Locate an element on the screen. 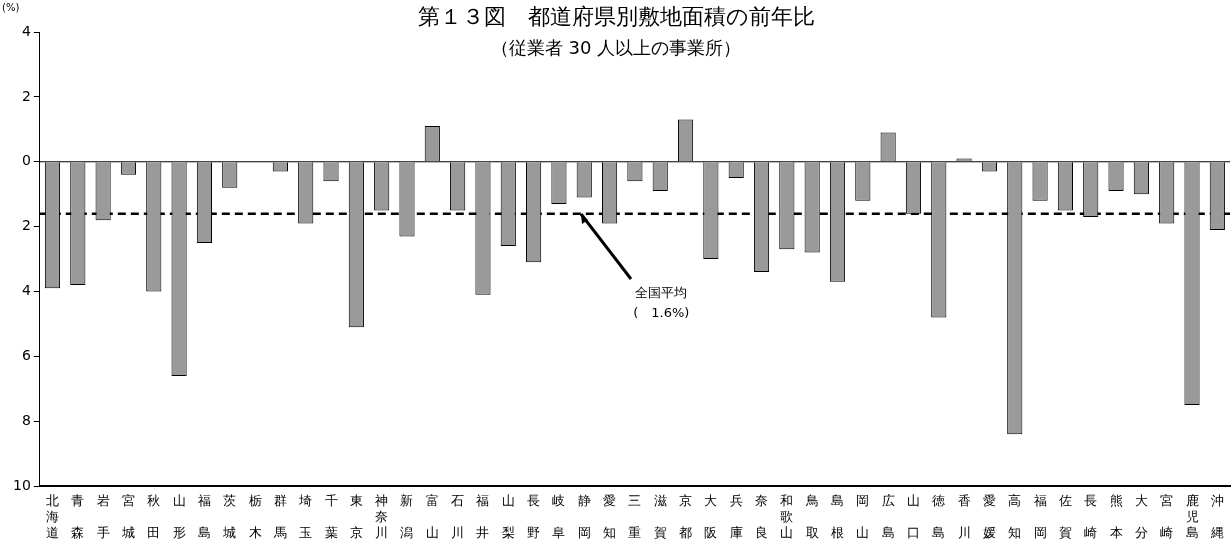  y-tick-label: 0 is located at coordinates (26, 160).